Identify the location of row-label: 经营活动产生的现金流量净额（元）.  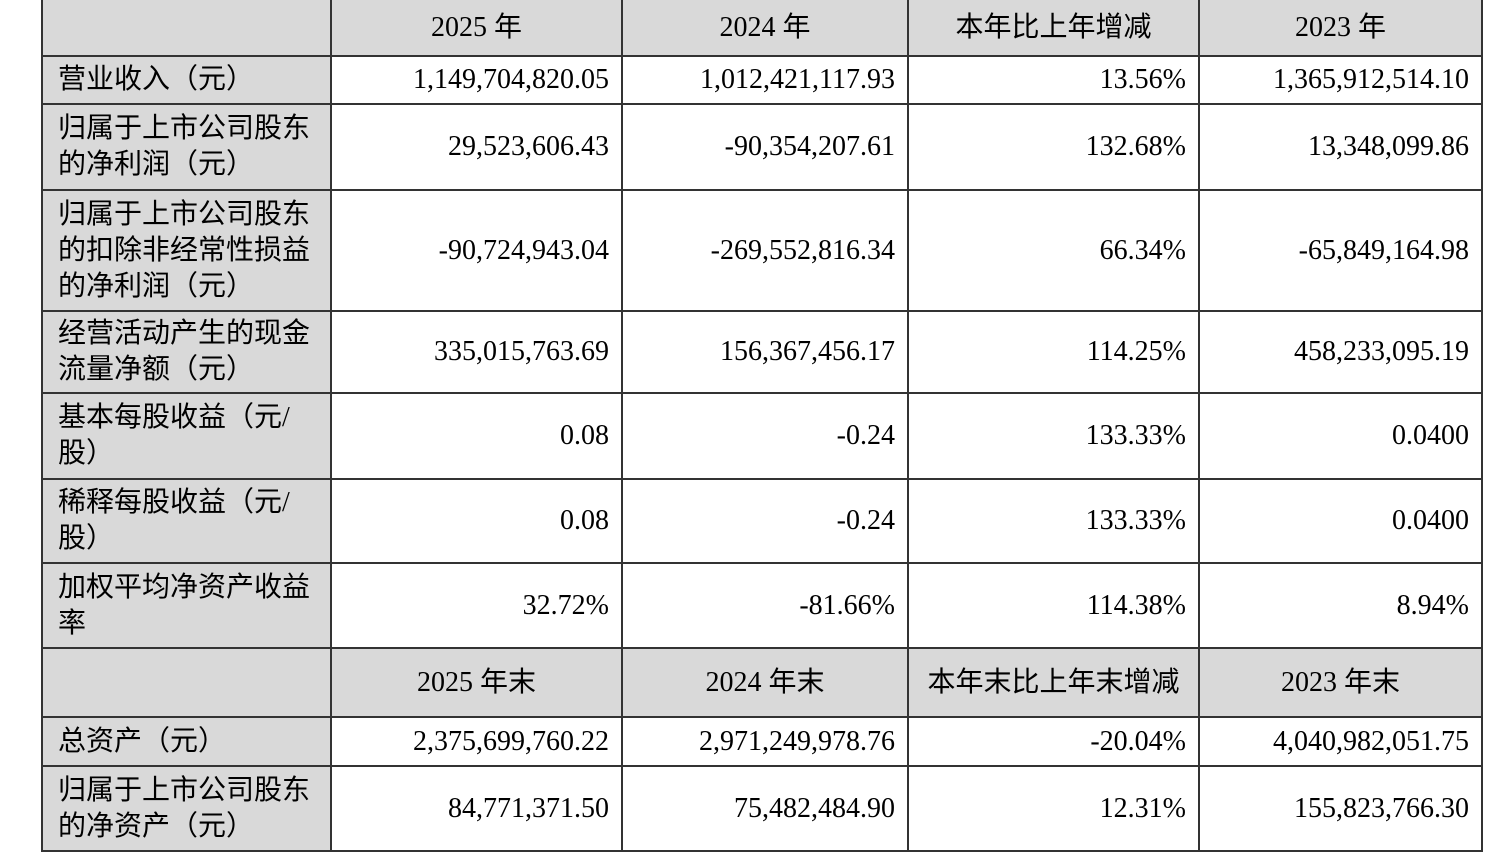
(186, 352).